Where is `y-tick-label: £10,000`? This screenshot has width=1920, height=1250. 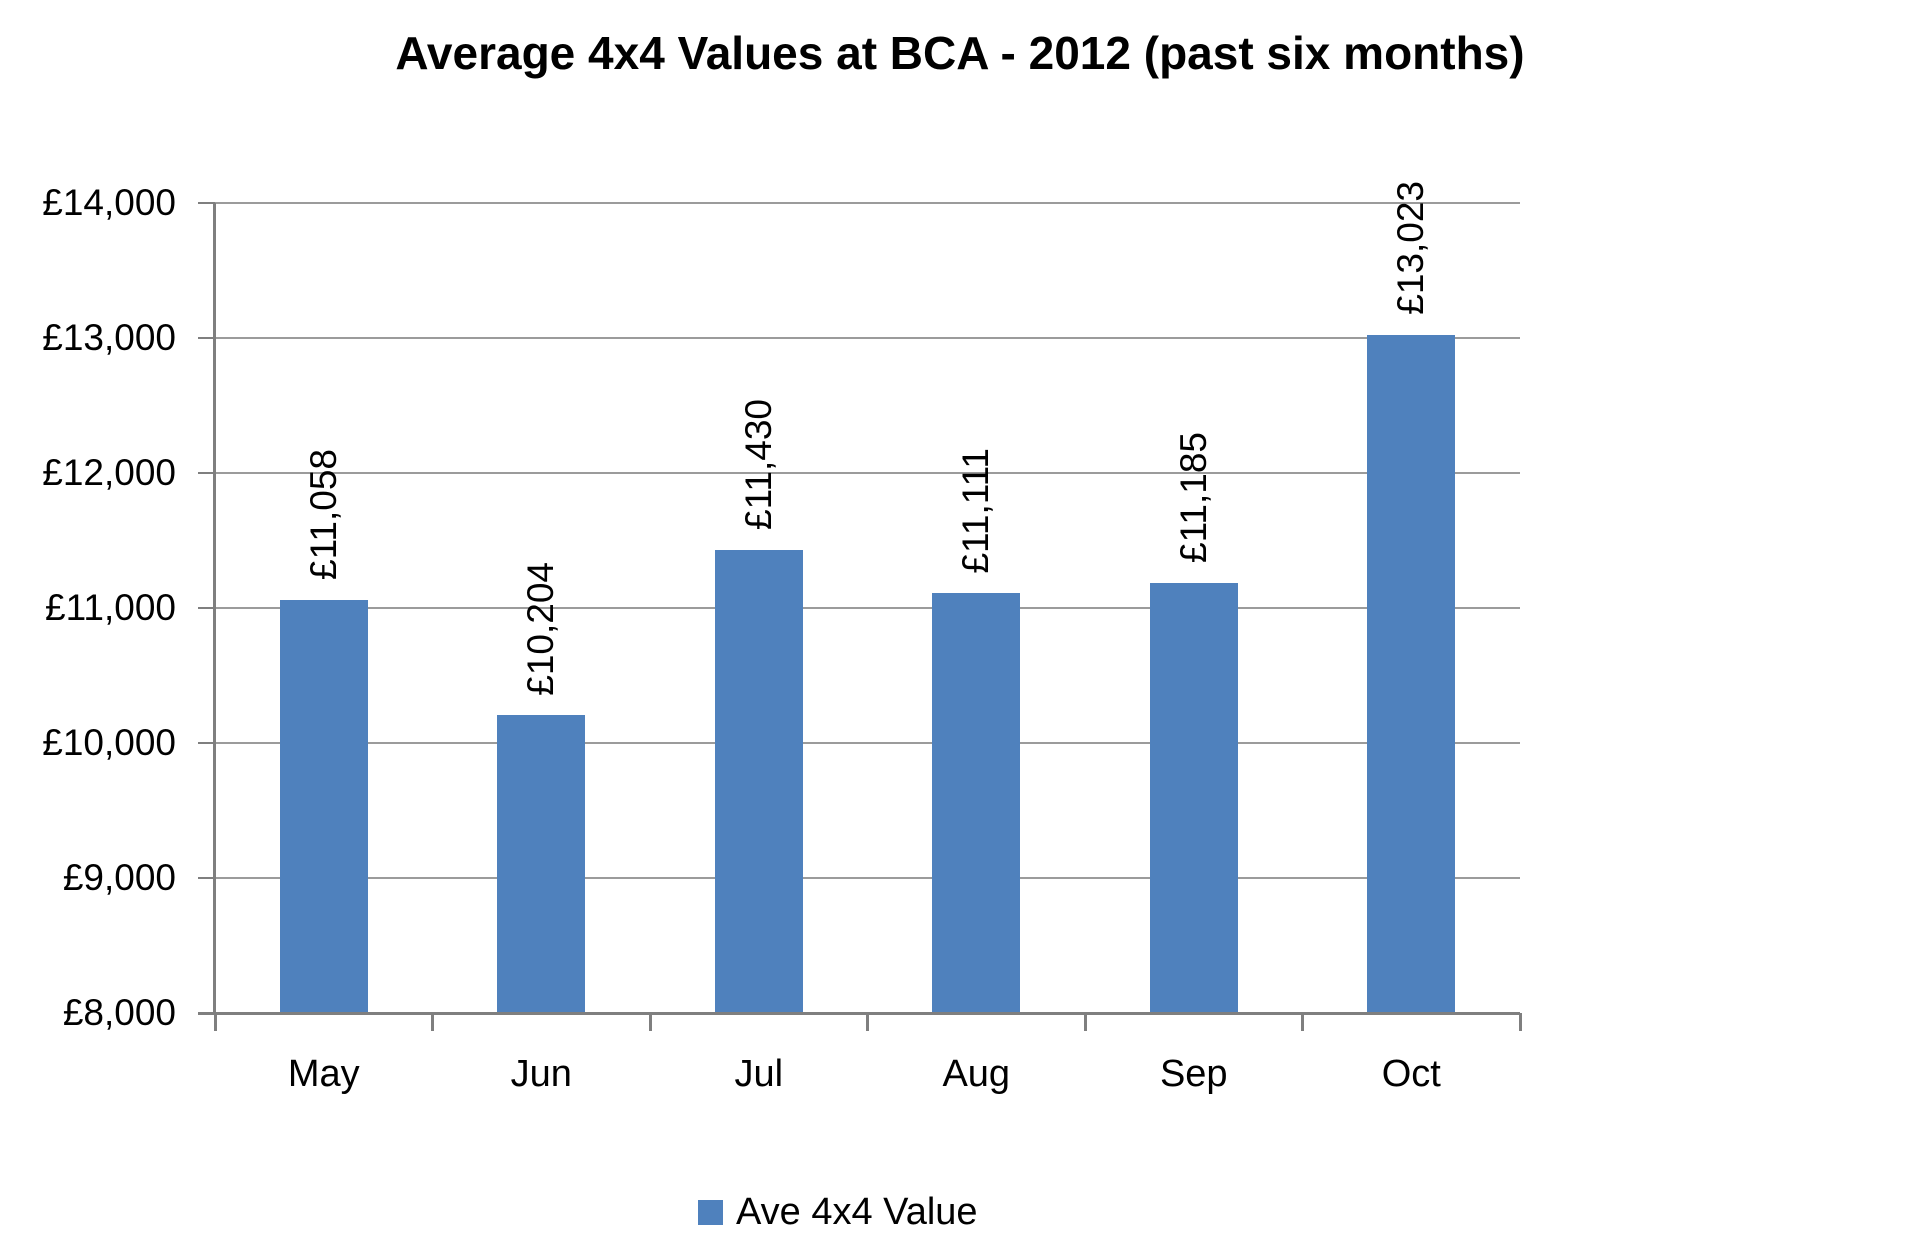
y-tick-label: £10,000 is located at coordinates (109, 742).